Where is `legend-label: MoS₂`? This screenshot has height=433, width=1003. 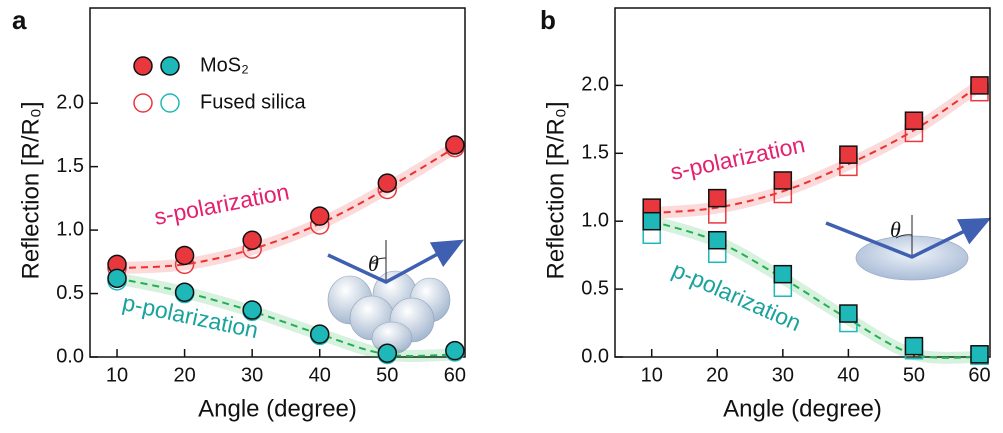 legend-label: MoS₂ is located at coordinates (224, 65).